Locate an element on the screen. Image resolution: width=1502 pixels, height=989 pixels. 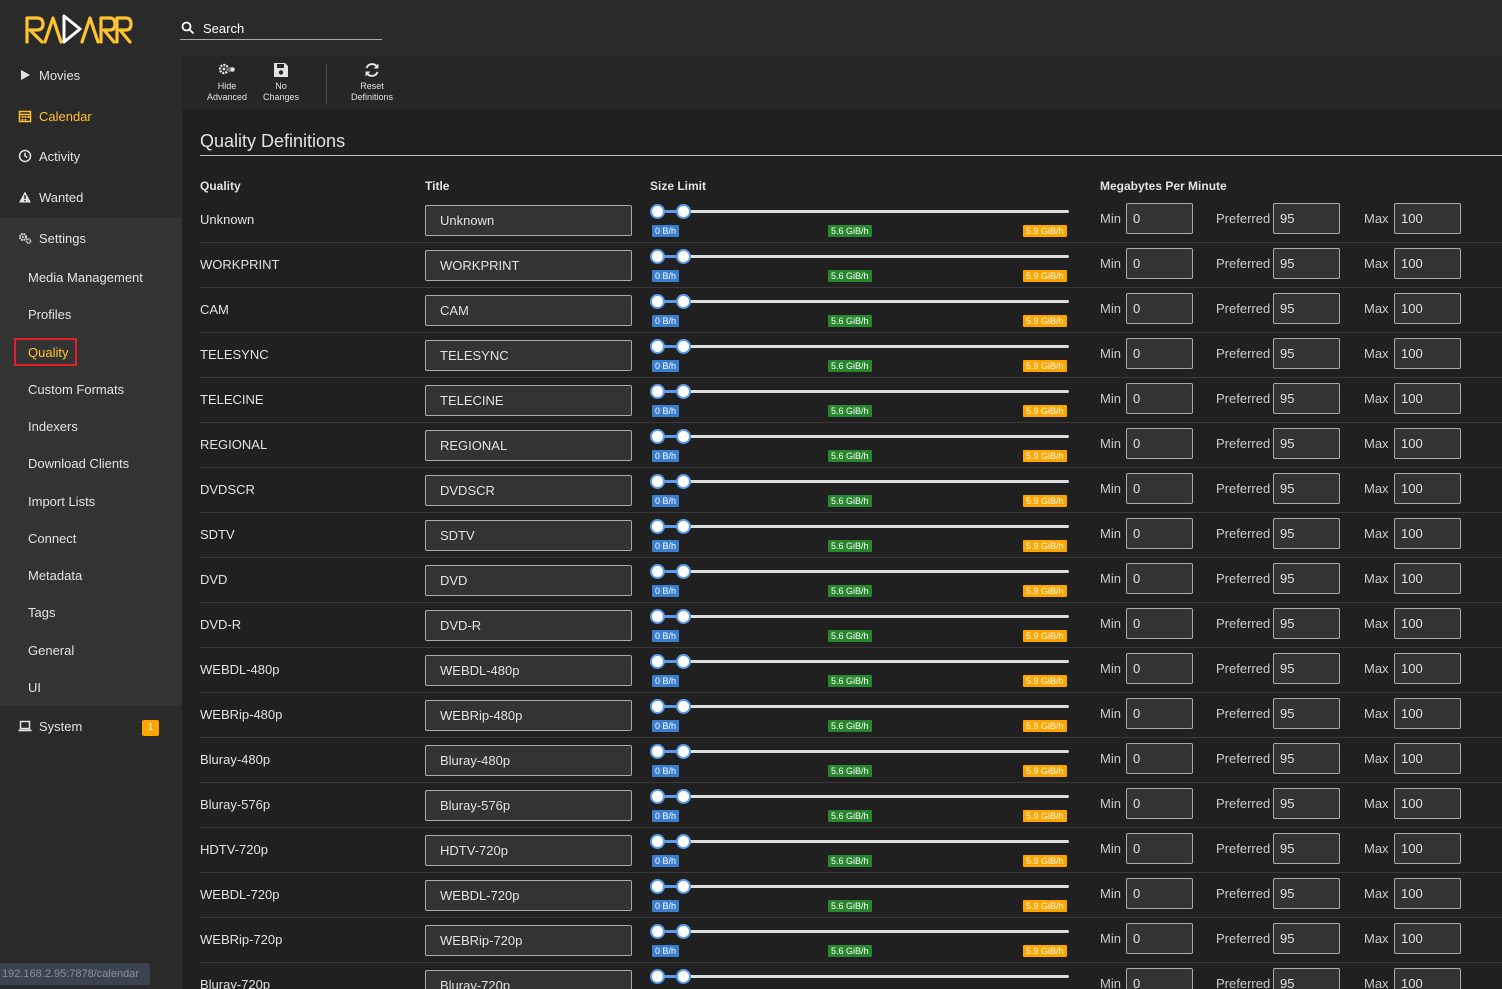
sidebar-item-system: System is located at coordinates (91, 726).